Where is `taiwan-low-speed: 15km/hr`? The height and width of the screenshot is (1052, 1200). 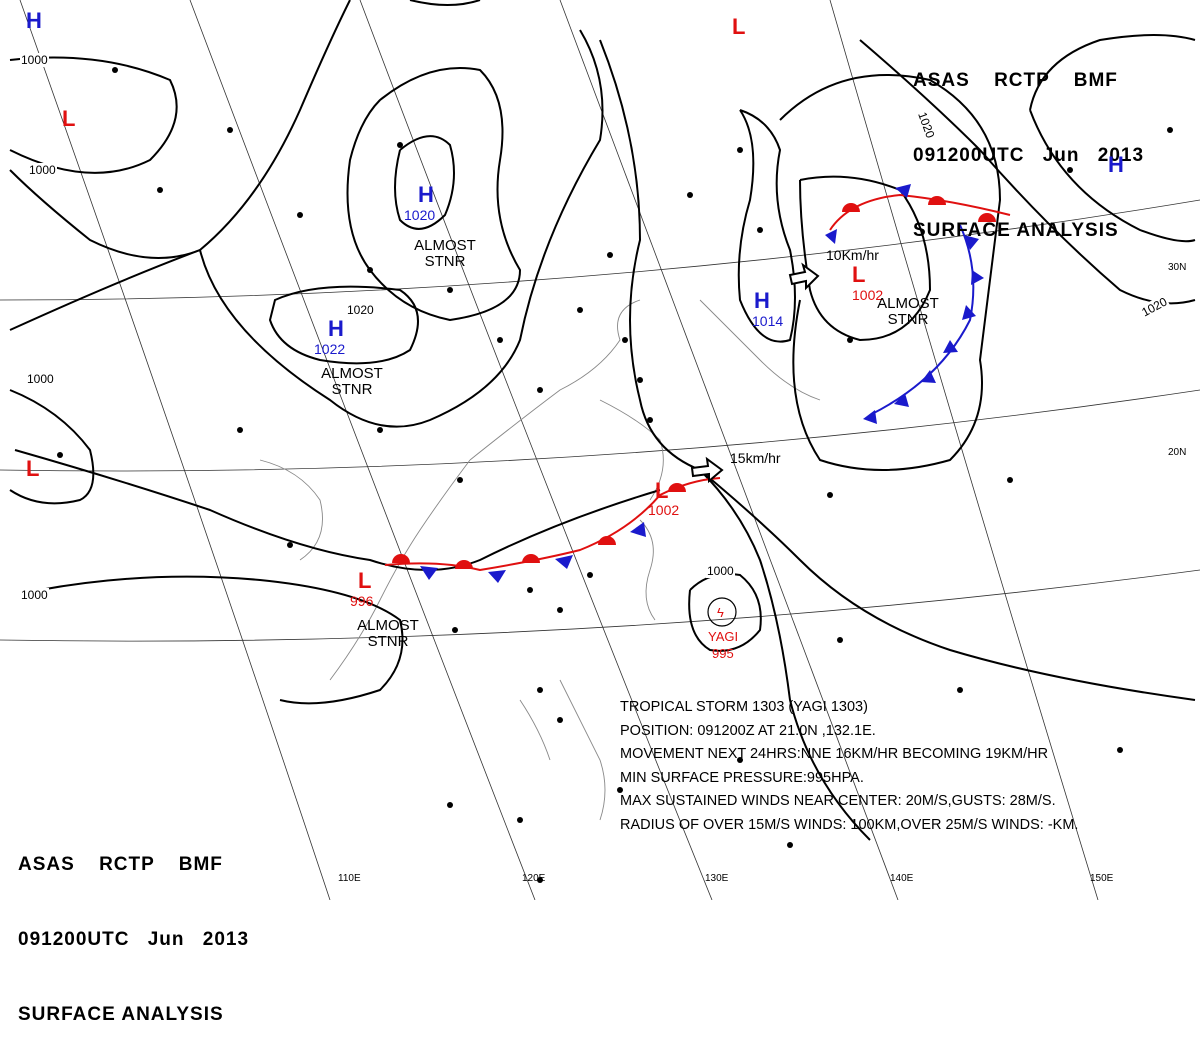 taiwan-low-speed: 15km/hr is located at coordinates (755, 458).